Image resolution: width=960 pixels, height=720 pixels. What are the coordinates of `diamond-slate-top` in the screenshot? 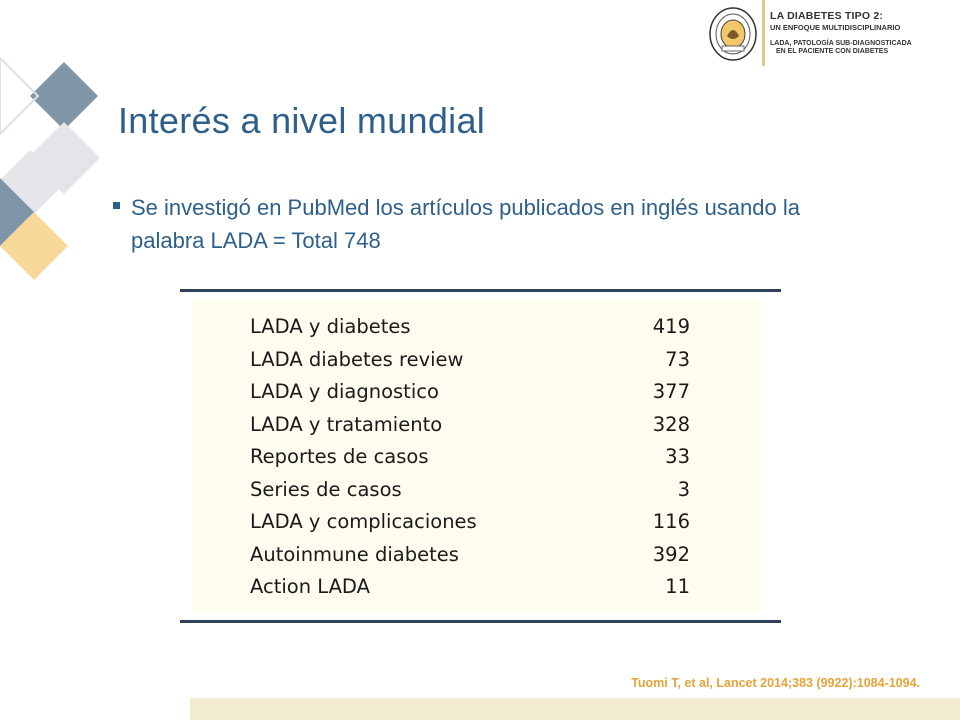 It's located at (64, 96).